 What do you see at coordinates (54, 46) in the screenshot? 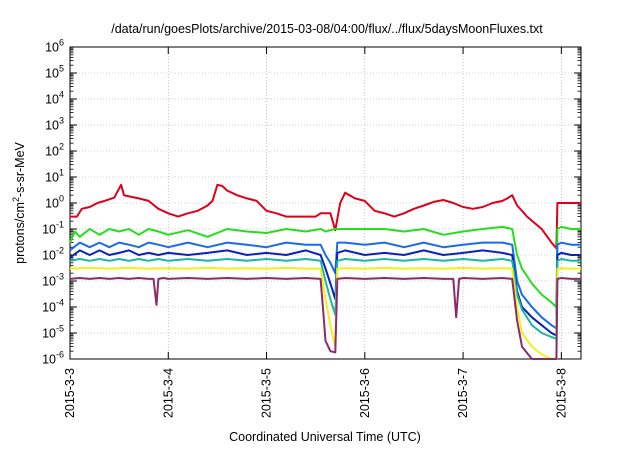
I see `y-tick-label: 10⁶` at bounding box center [54, 46].